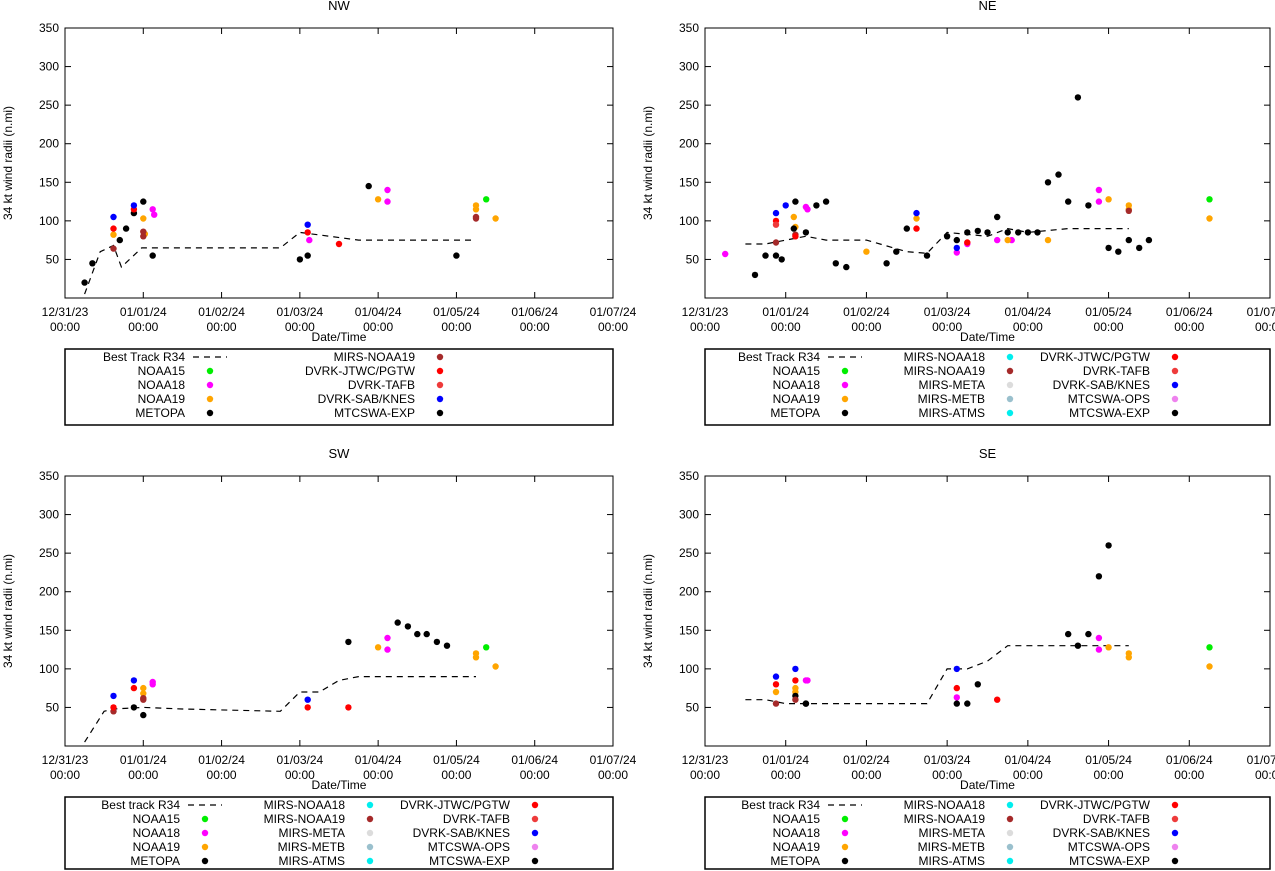  Describe the element at coordinates (693, 259) in the screenshot. I see `y-tick-label: 50` at that location.